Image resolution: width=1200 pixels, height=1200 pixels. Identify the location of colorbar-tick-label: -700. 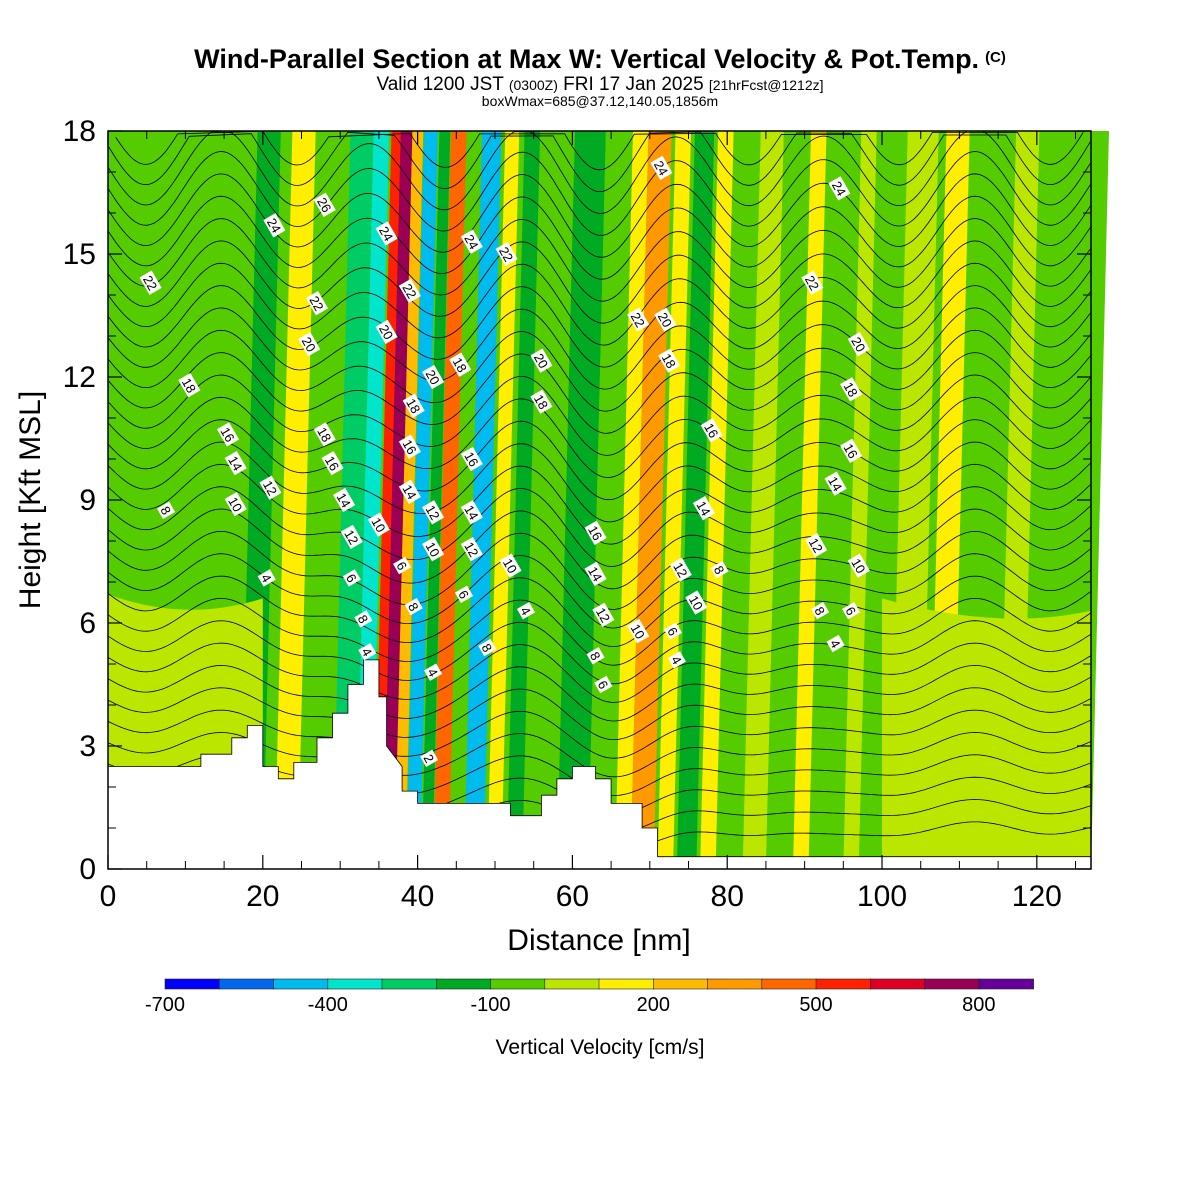
(165, 1005).